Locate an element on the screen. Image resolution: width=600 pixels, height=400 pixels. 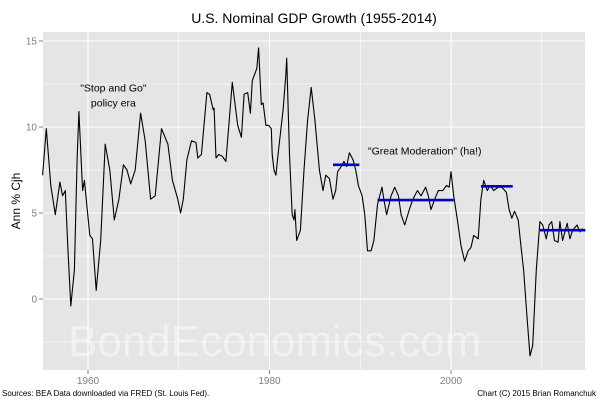
y-tick-label: 0 is located at coordinates (34, 300).